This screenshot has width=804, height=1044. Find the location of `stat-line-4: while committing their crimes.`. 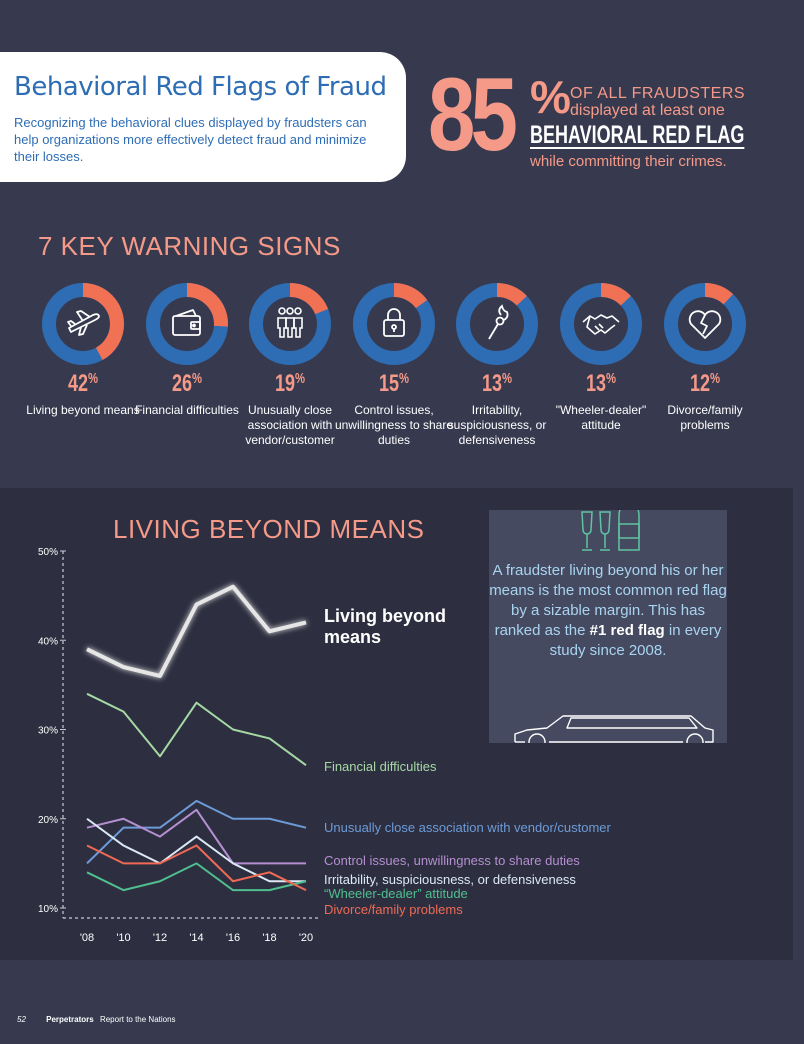

stat-line-4: while committing their crimes. is located at coordinates (628, 161).